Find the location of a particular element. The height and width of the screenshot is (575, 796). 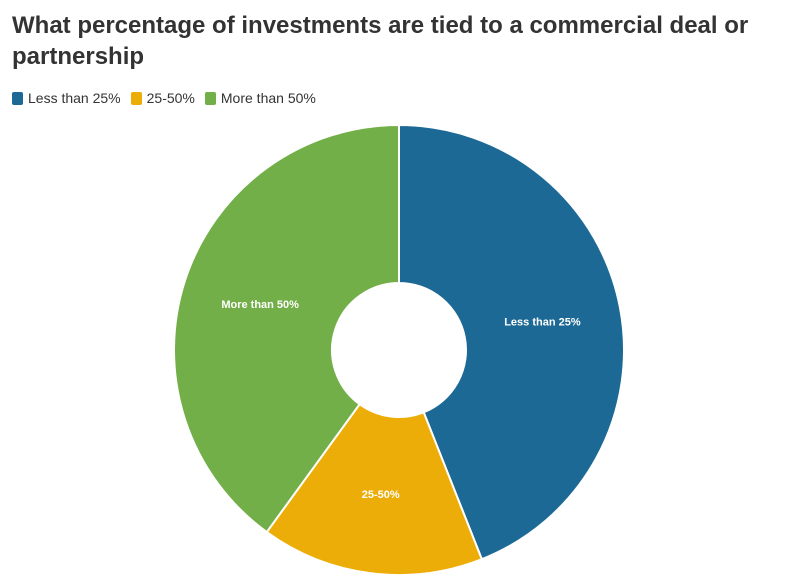

legend-label-25-50: 25-50% is located at coordinates (170, 98).